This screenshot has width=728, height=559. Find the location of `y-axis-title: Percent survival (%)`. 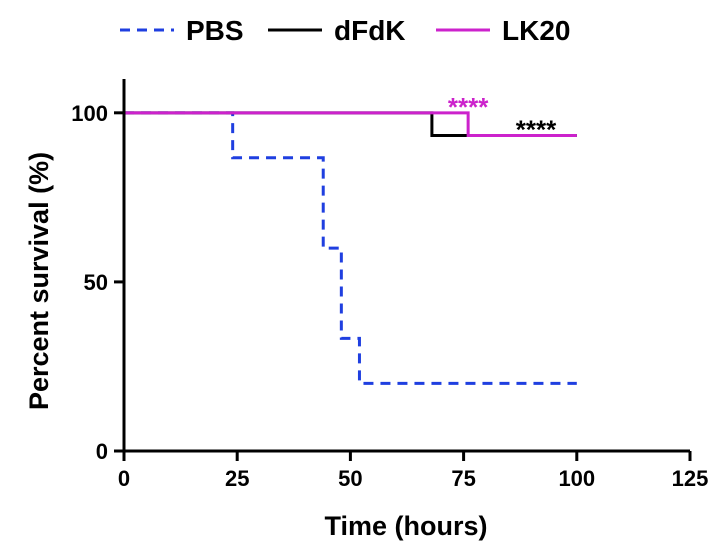

y-axis-title: Percent survival (%) is located at coordinates (39, 281).